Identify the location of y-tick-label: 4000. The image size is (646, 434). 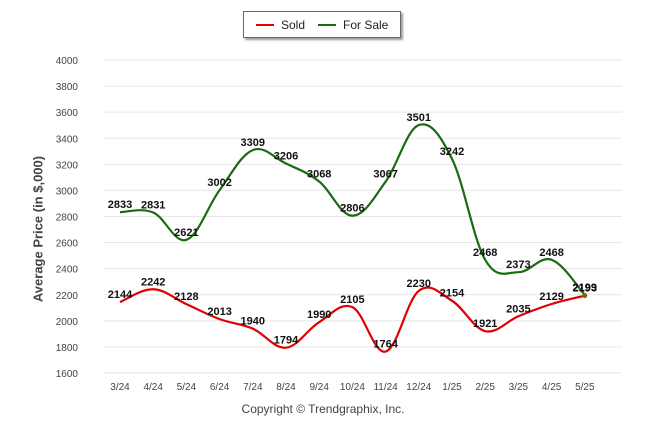
(67, 61).